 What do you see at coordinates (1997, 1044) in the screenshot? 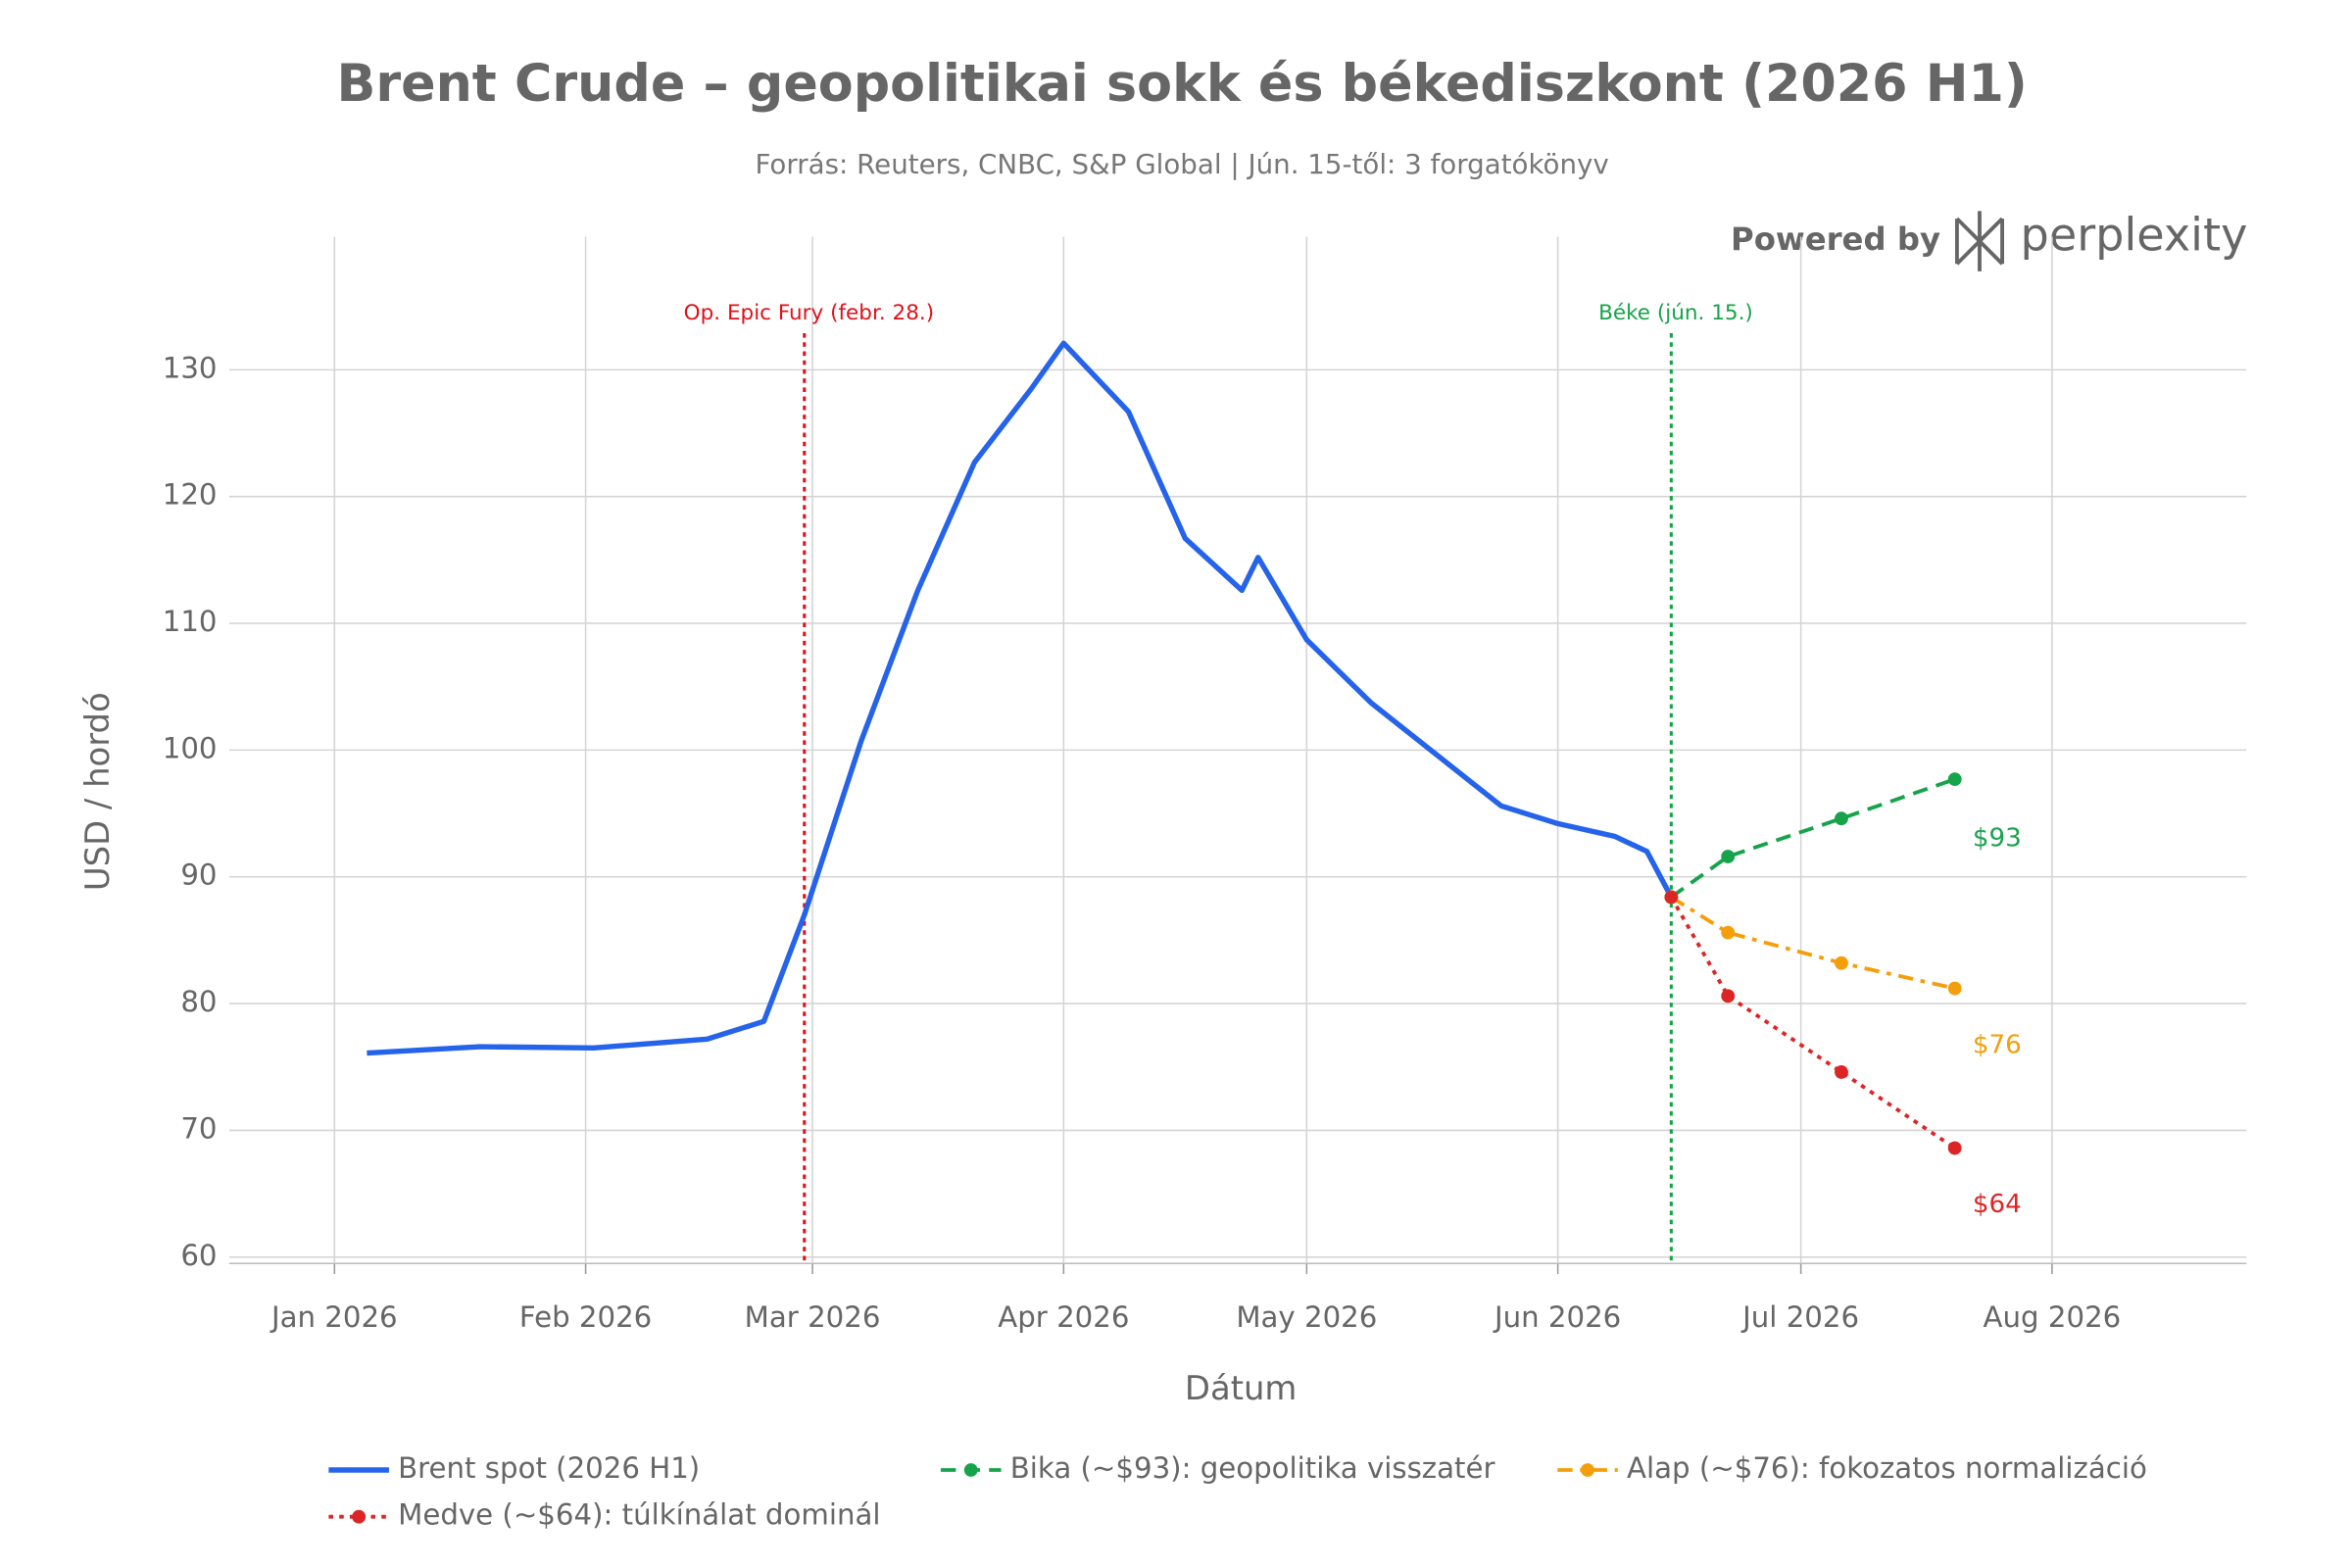
I see `annotation: $76` at bounding box center [1997, 1044].